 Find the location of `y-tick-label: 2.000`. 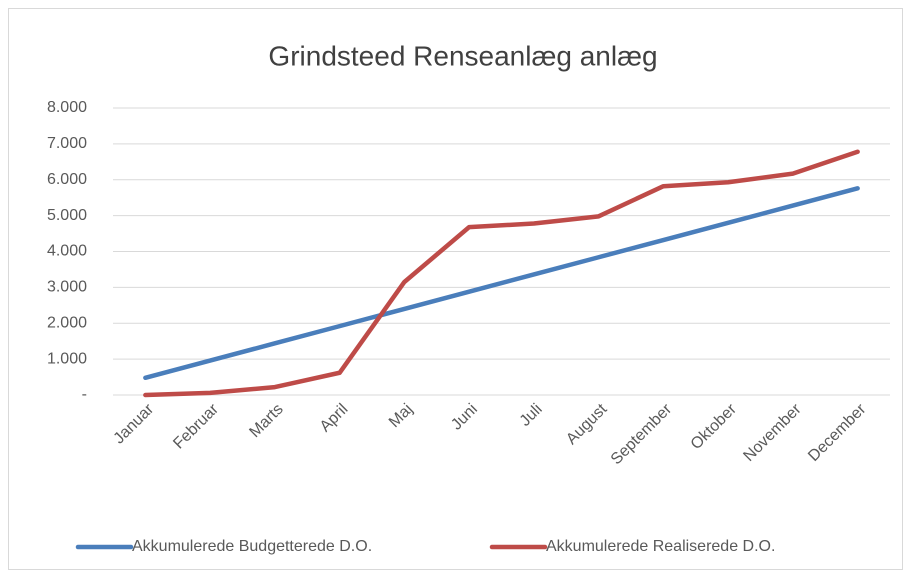

y-tick-label: 2.000 is located at coordinates (67, 322).